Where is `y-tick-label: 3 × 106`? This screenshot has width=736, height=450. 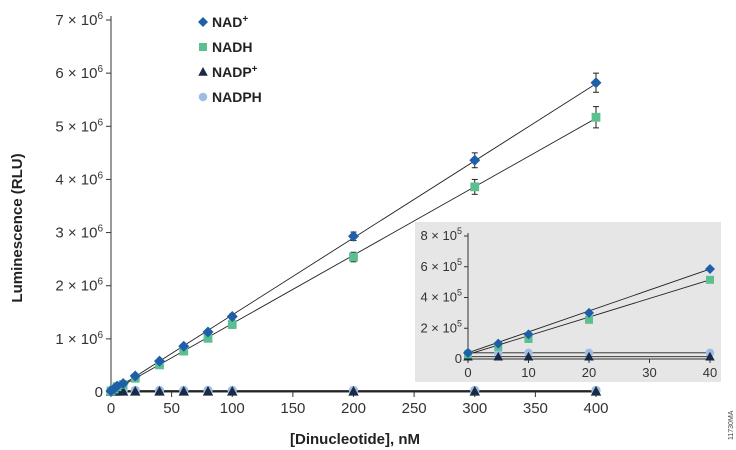 y-tick-label: 3 × 106 is located at coordinates (79, 233).